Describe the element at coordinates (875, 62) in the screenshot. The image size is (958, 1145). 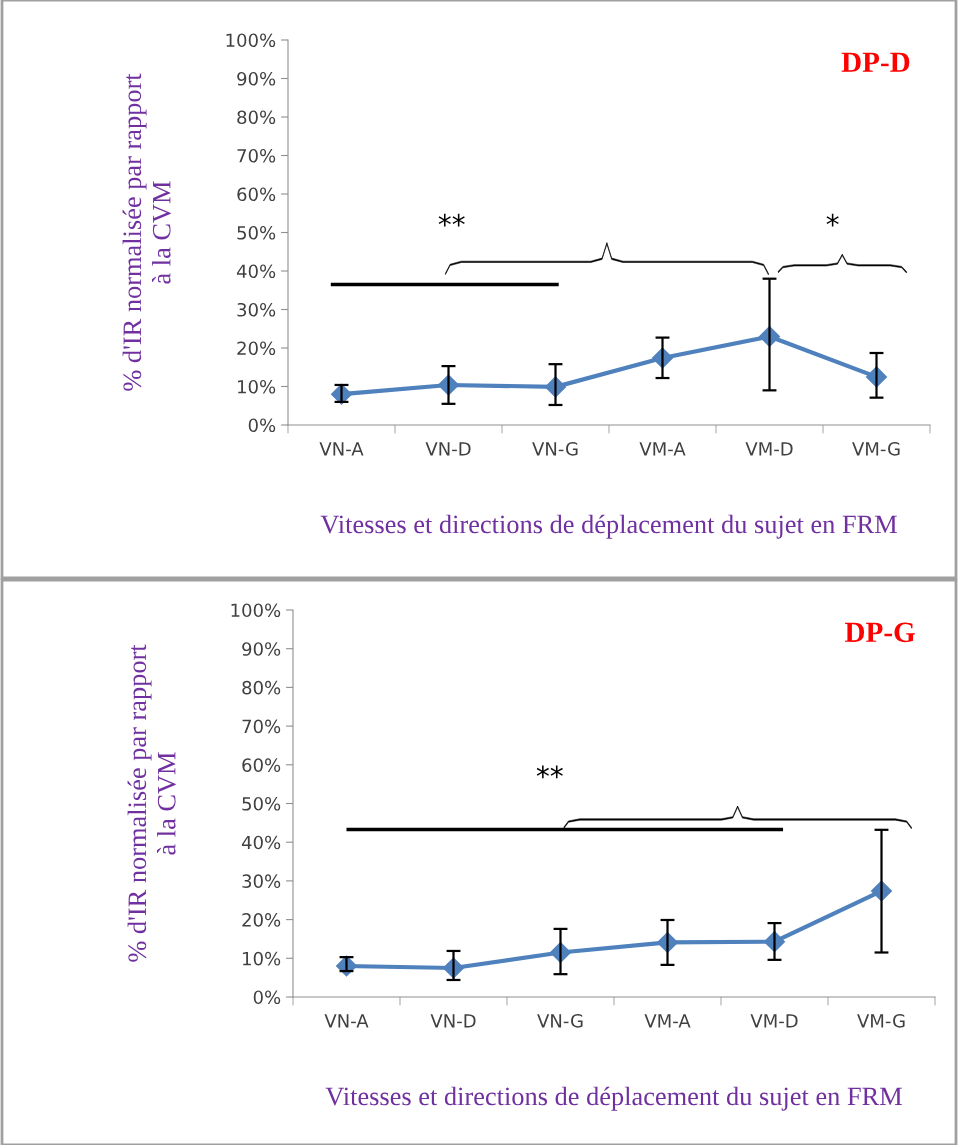
I see `chart-title: DP-D` at that location.